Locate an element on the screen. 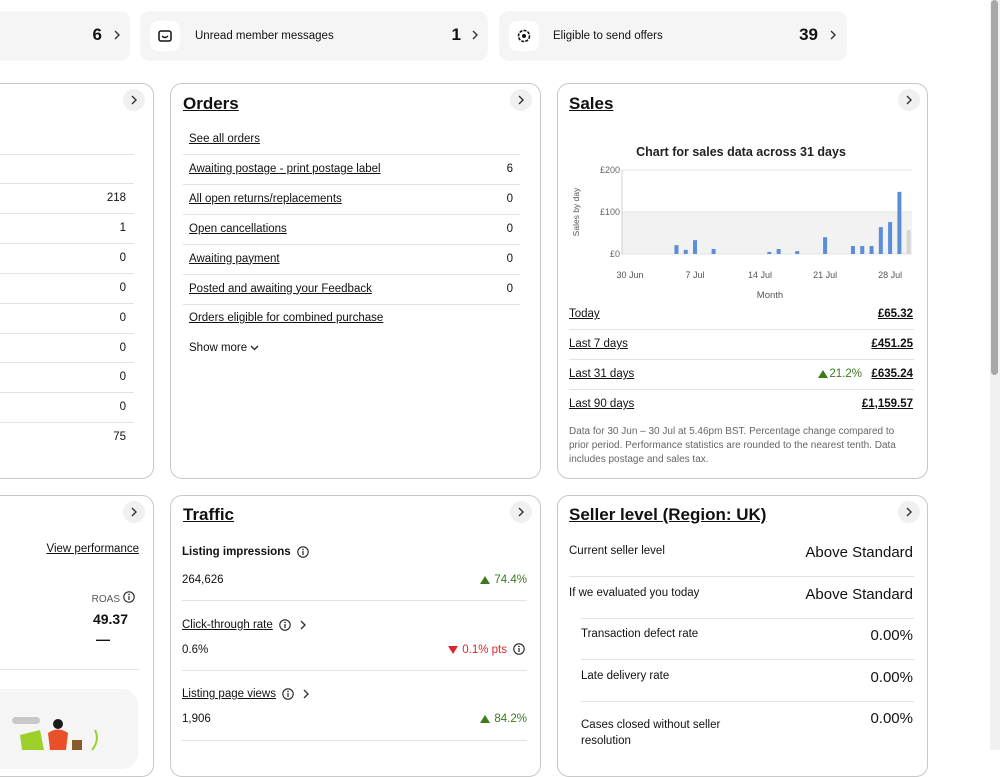 This screenshot has width=1000, height=777. down-arrow is located at coordinates (453, 649).